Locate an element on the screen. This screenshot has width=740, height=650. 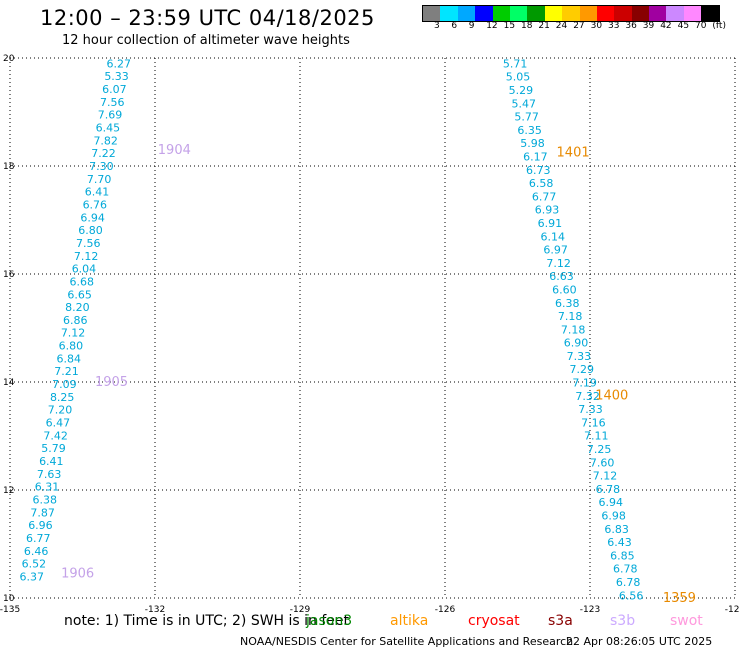
wave-height-value: 7.22 is located at coordinates (103, 153).